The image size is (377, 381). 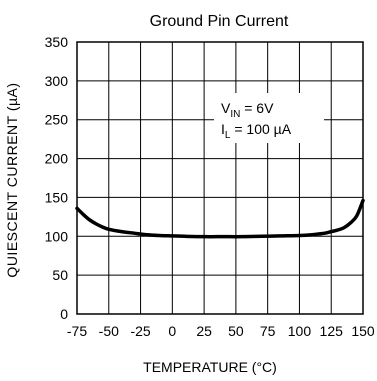 I want to click on annotation-box: VIN = 6V IL = 100 µA, so click(x=269, y=118).